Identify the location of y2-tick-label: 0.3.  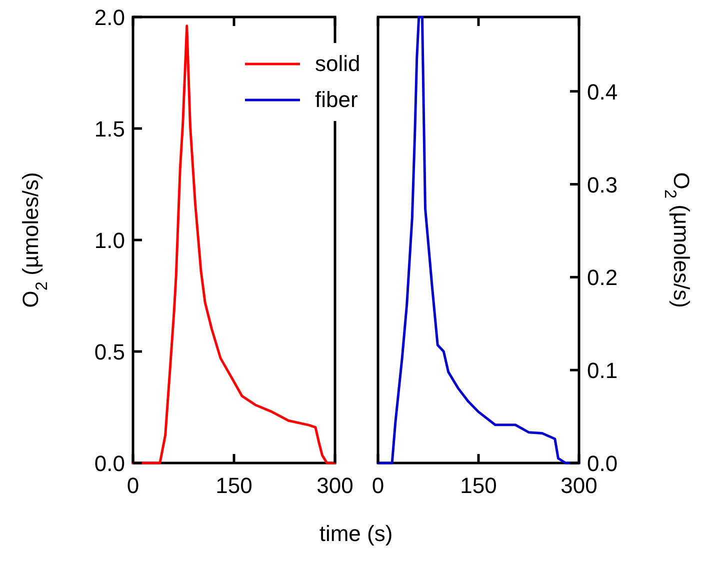
(602, 185).